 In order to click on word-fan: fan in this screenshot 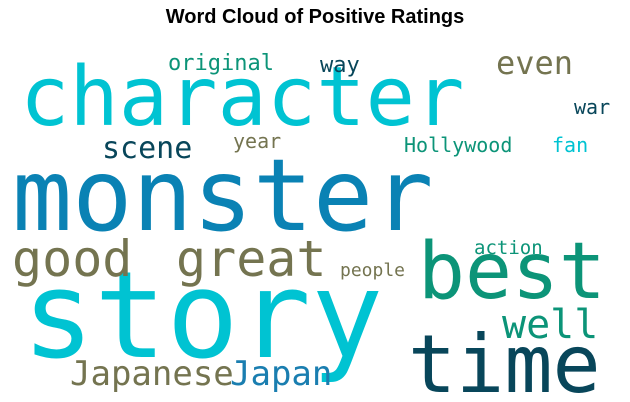, I will do `click(570, 145)`.